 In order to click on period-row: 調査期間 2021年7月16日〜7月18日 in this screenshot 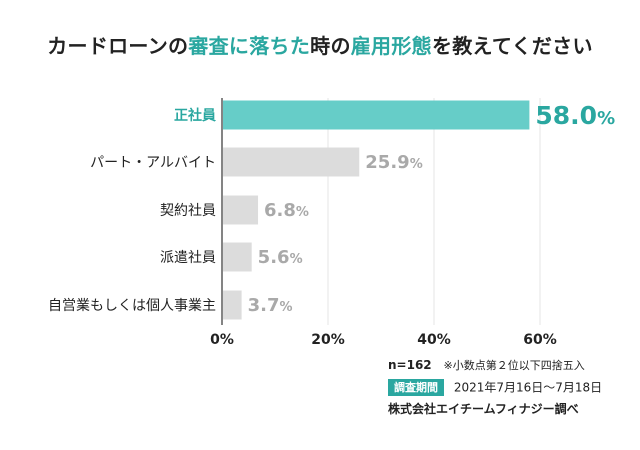, I will do `click(495, 387)`.